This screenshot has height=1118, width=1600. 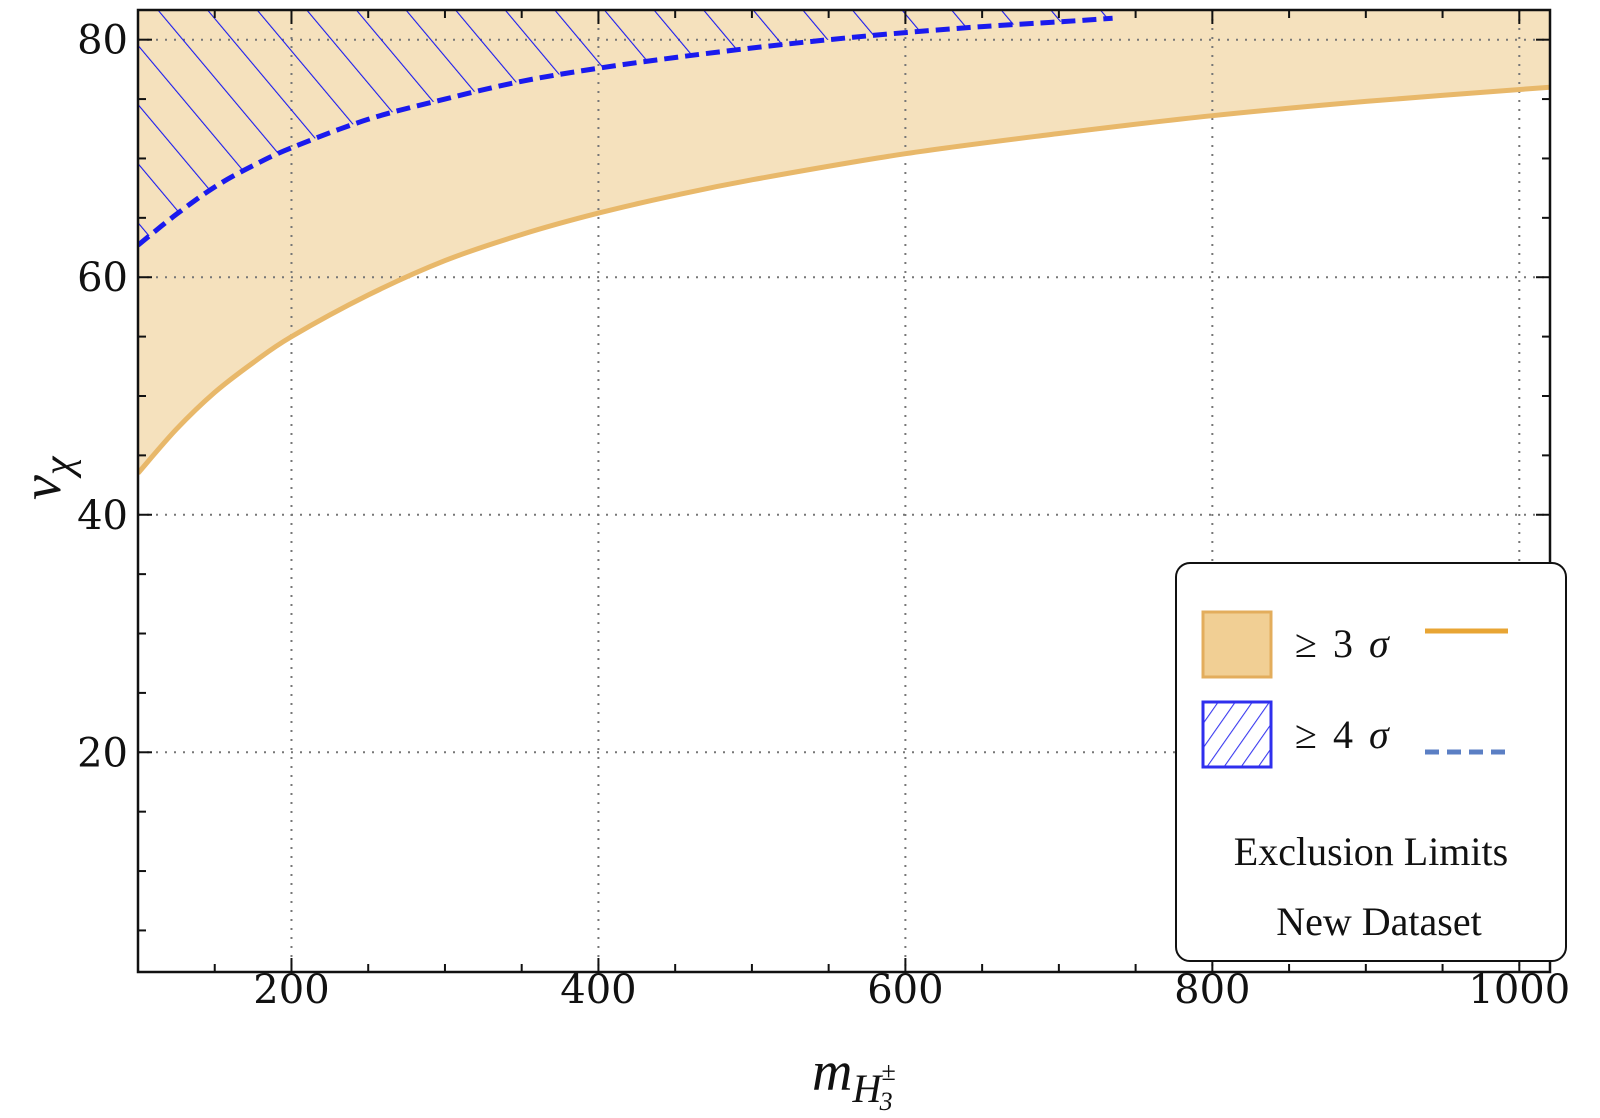 I want to click on legend: ≥ 3 σ ≥ 4 σ Exclusion Limits New Dataset, so click(x=1371, y=762).